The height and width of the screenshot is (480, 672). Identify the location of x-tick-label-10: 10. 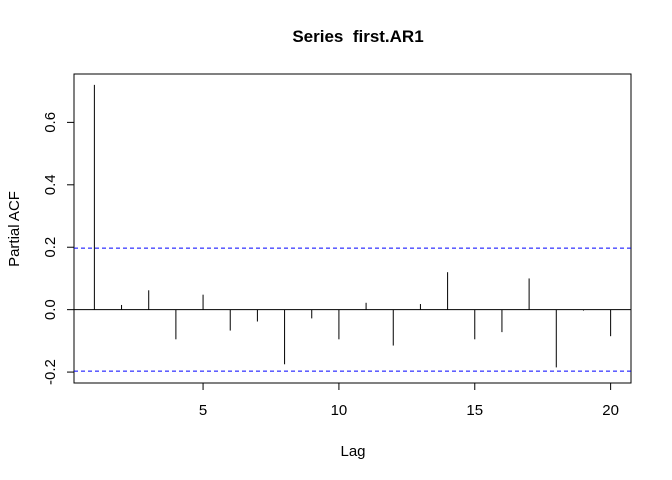
(339, 410).